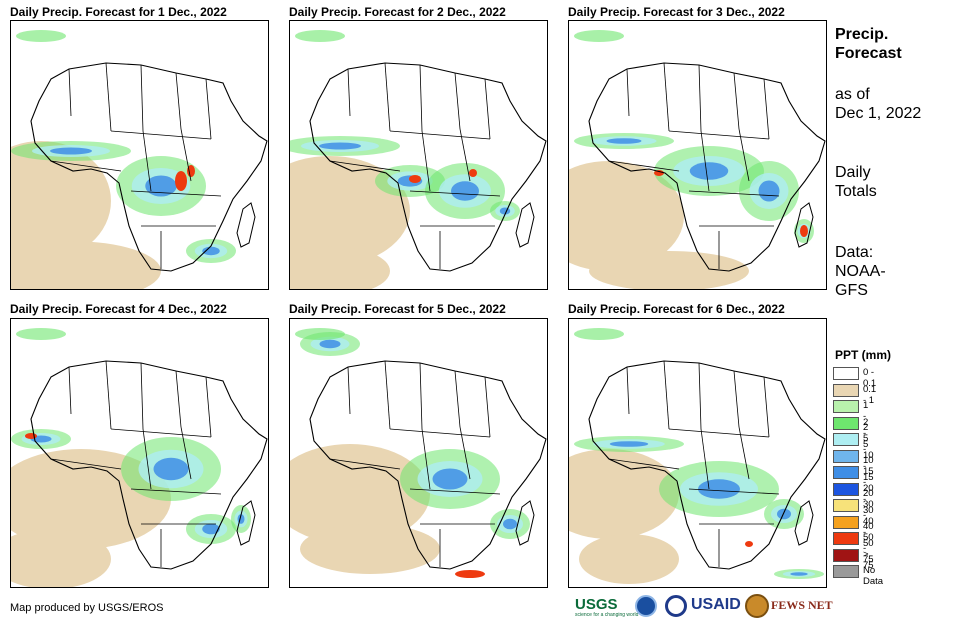  I want to click on legend-label: 20 - 30, so click(868, 499).